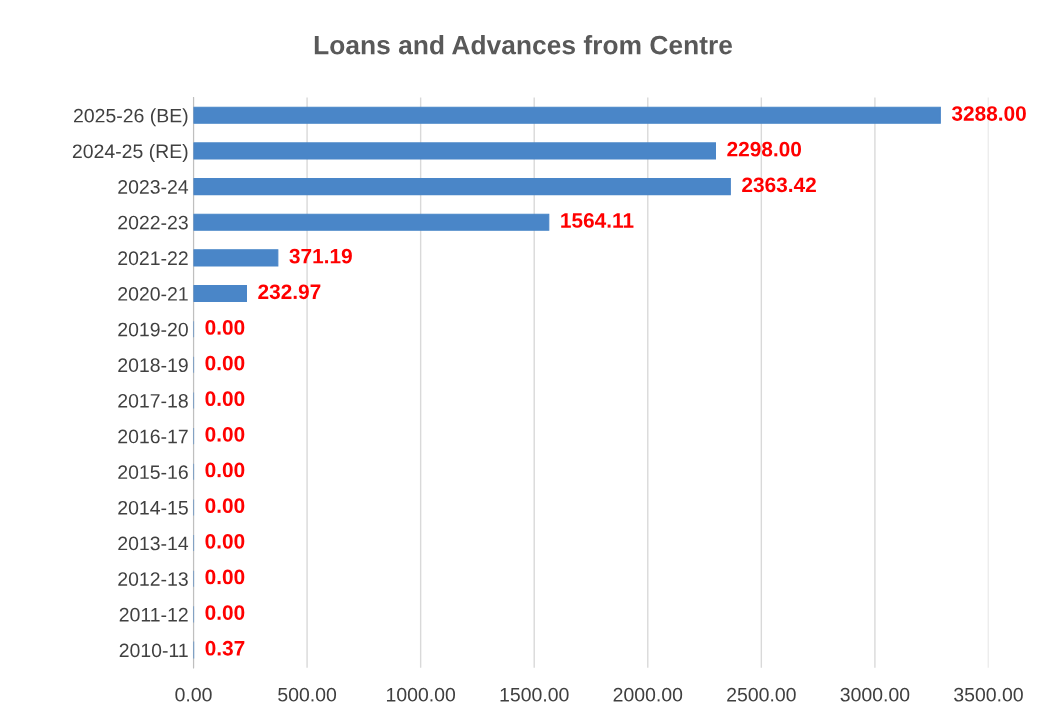 This screenshot has width=1046, height=722. I want to click on x-tick-label: 500.00, so click(307, 694).